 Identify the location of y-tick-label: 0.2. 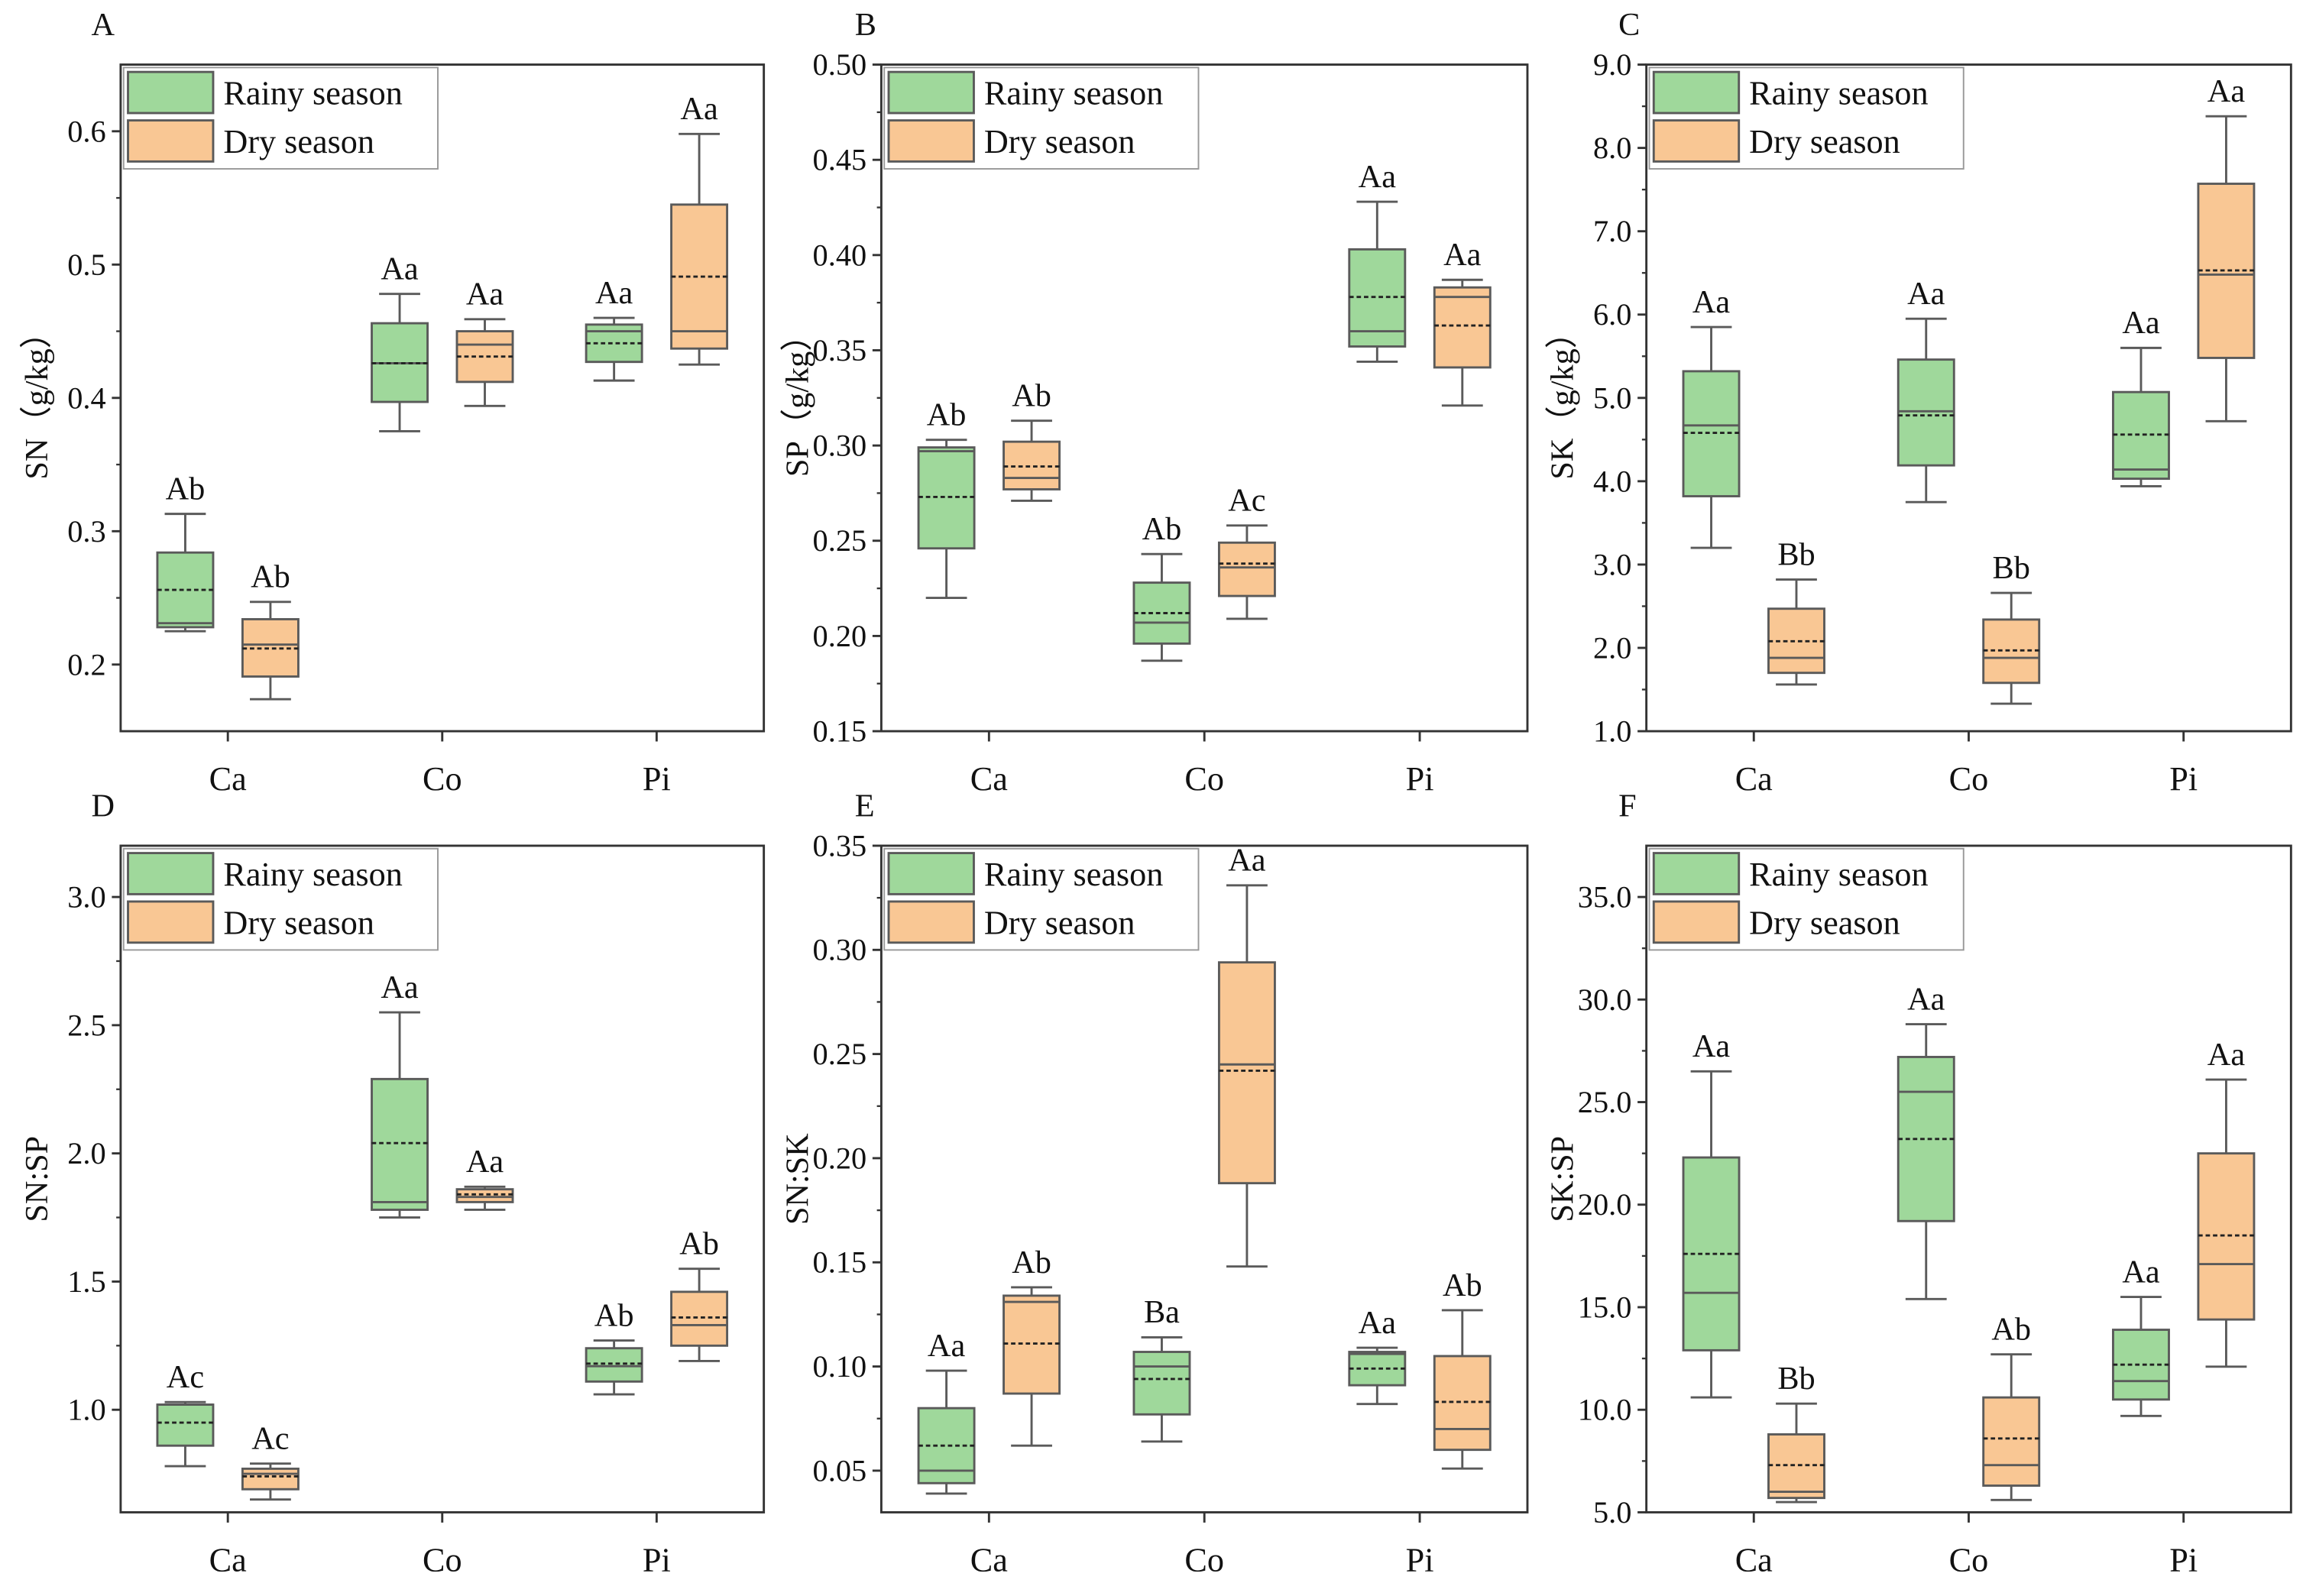
(86, 664).